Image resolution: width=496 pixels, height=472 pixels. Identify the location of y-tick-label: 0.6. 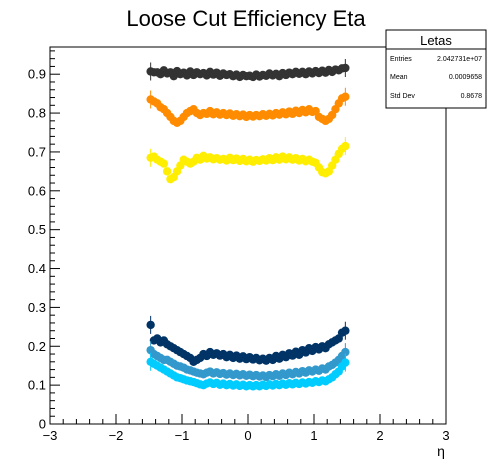
(37, 190).